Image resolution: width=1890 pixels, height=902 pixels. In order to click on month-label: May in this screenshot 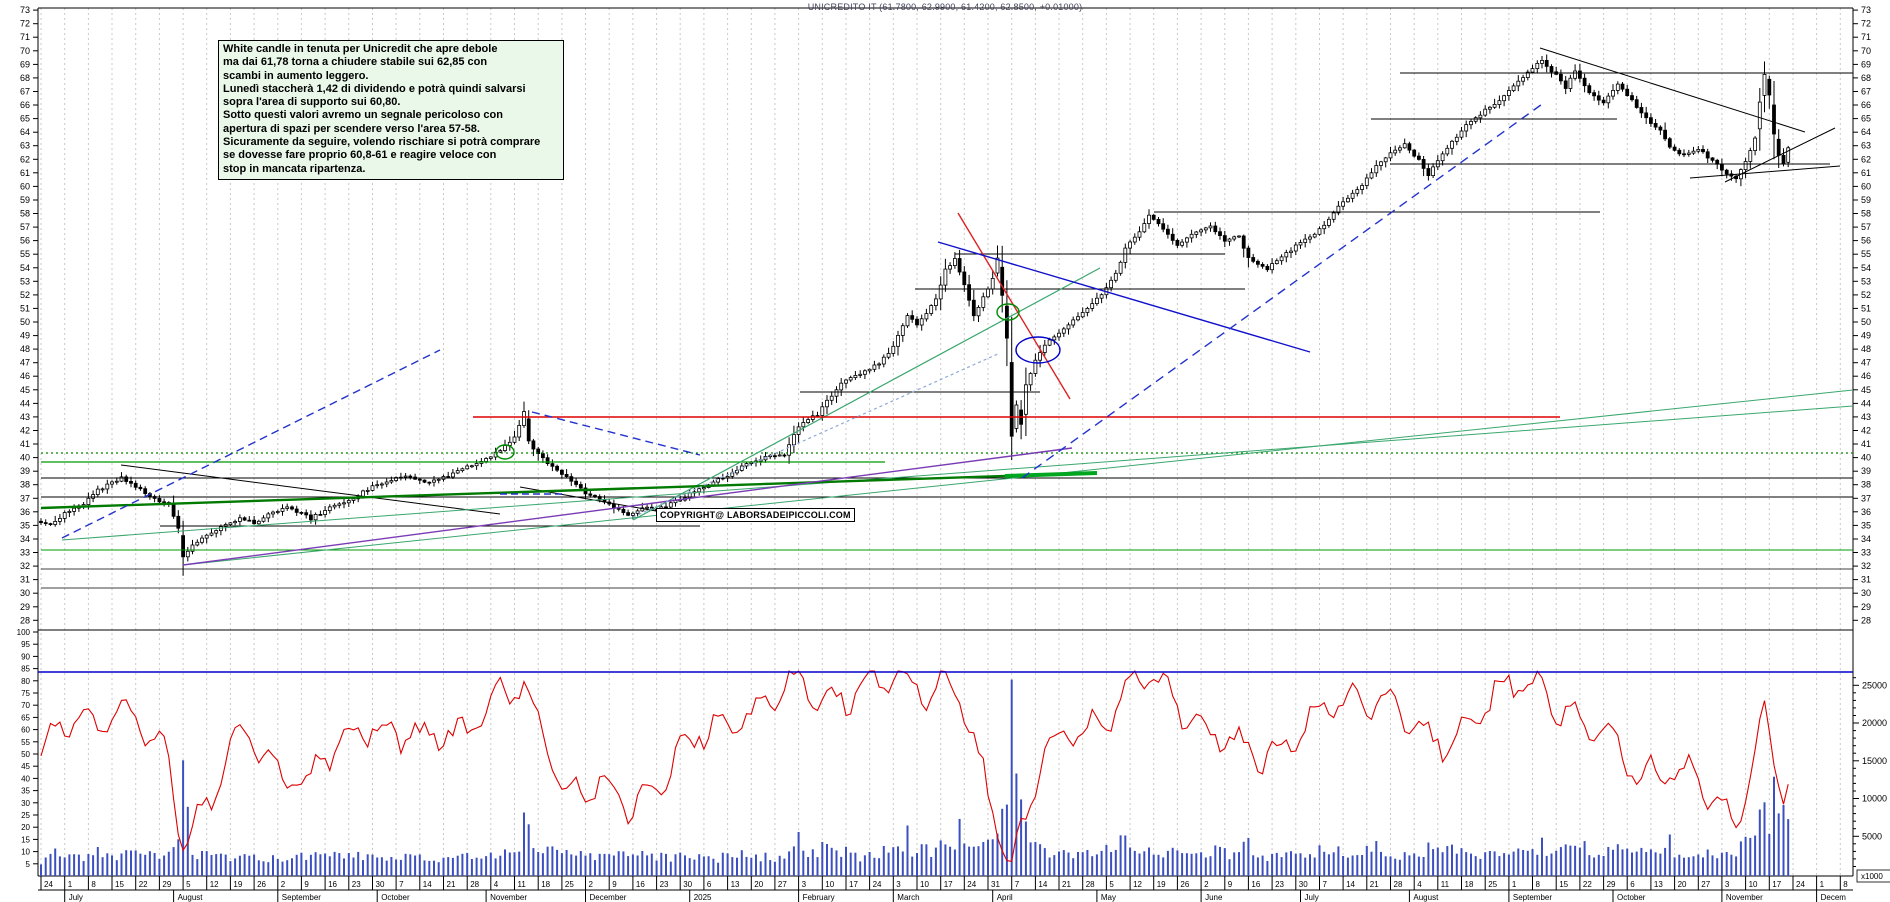, I will do `click(1108, 897)`.